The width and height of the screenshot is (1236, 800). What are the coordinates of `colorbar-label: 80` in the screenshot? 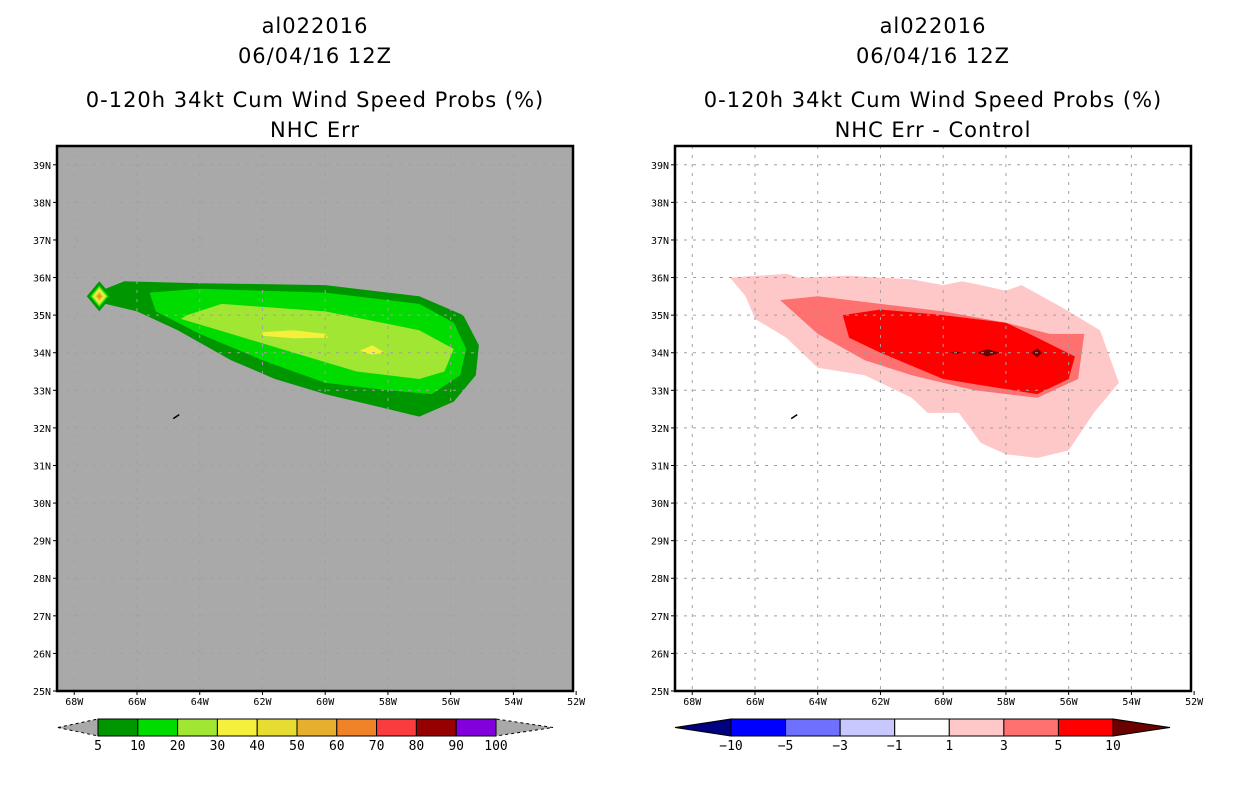 It's located at (417, 746).